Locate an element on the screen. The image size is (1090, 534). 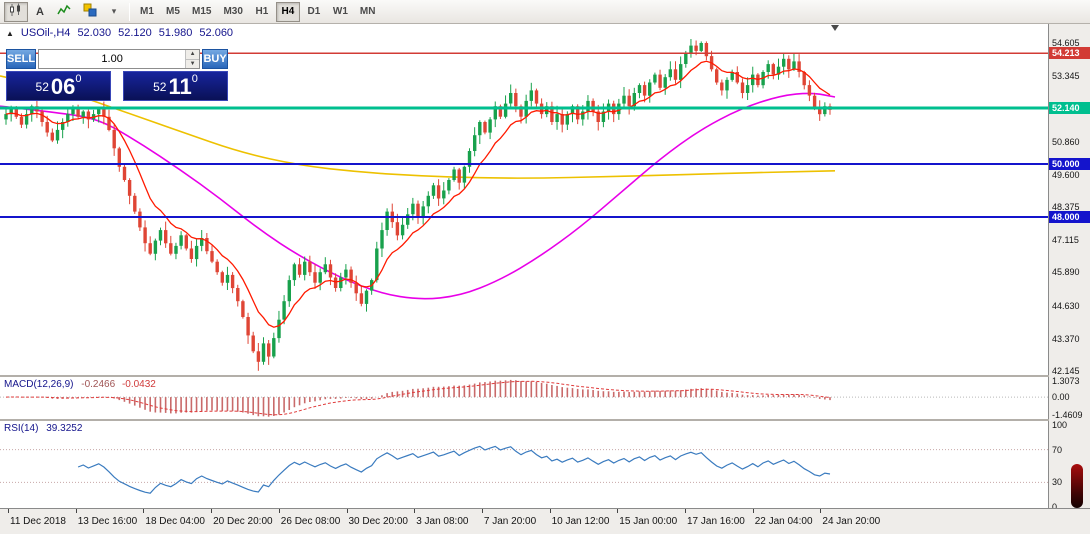
quote-high: 52.120 is located at coordinates (135, 33).